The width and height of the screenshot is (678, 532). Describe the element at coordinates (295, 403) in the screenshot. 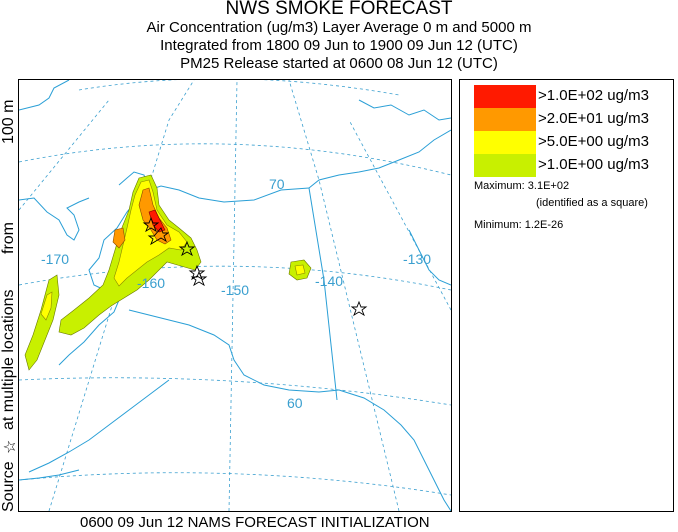

I see `grid-label-lat-60: 60` at that location.